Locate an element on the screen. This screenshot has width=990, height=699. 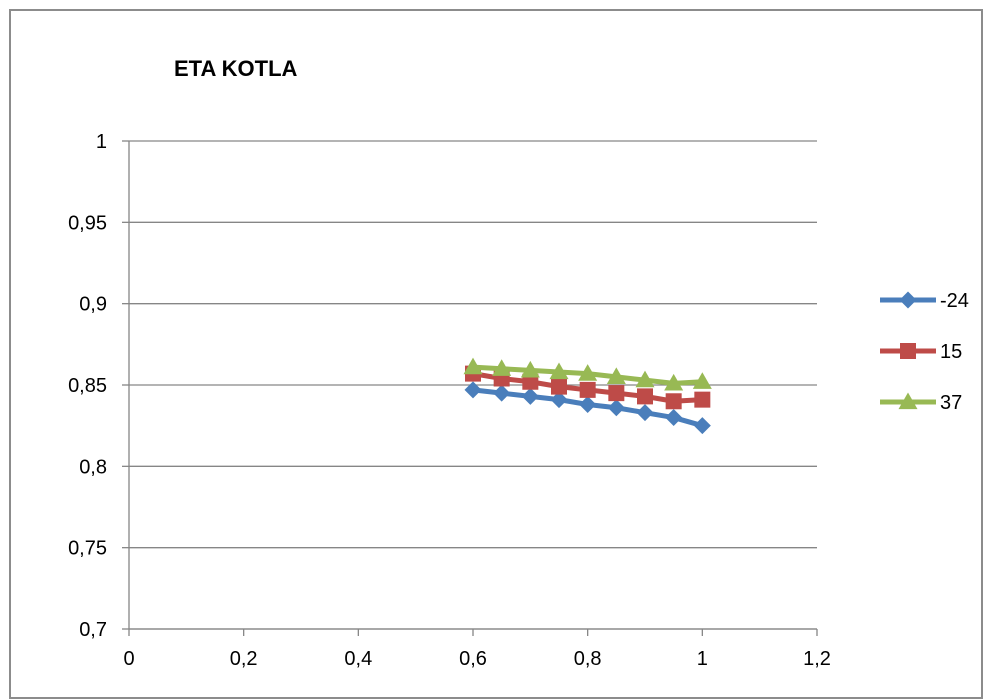
x-tick-label: 1,2 is located at coordinates (817, 659).